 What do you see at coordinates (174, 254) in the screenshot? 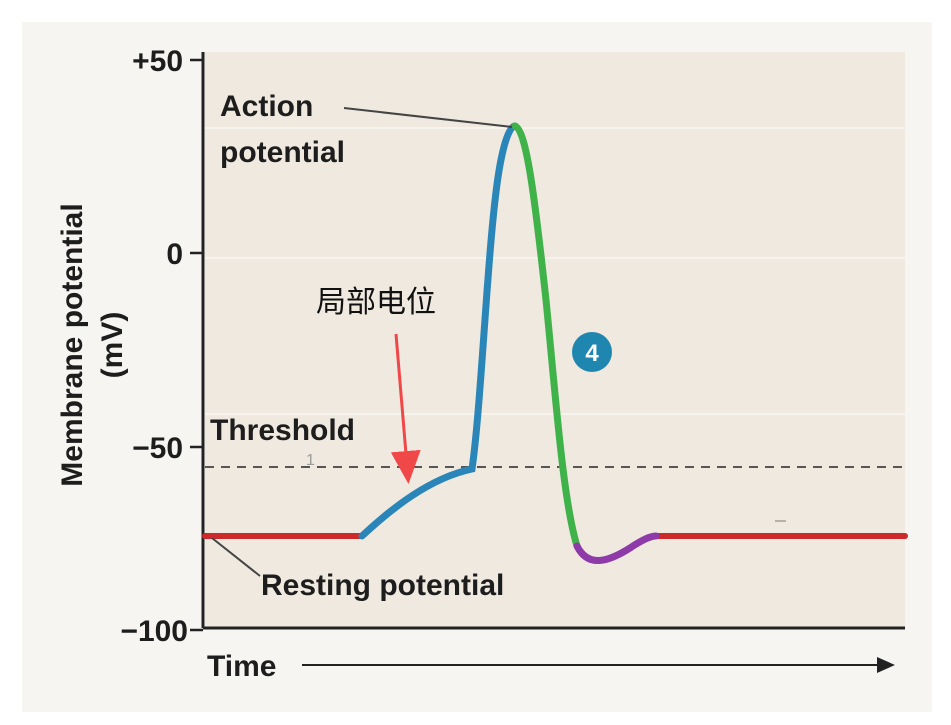
I see `y-tick-label: 0` at bounding box center [174, 254].